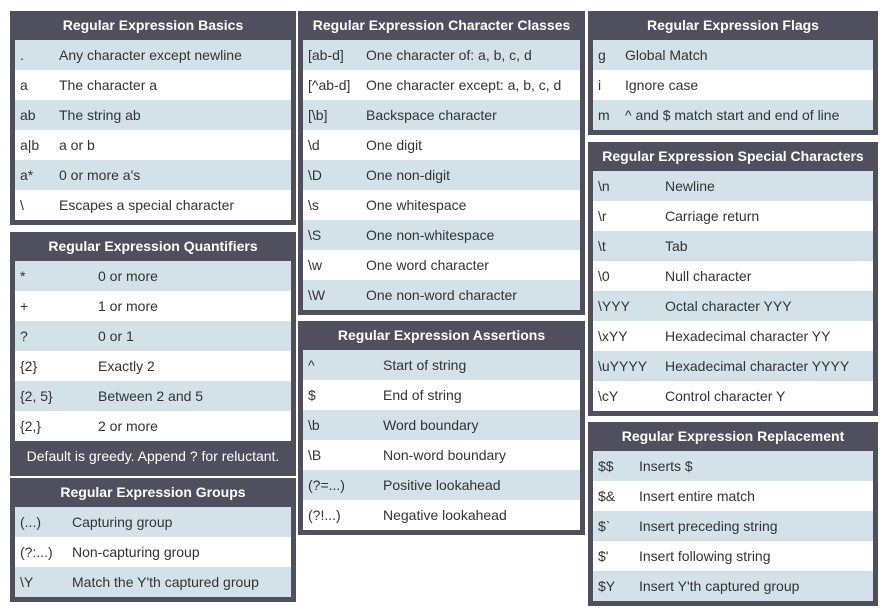  What do you see at coordinates (602, 55) in the screenshot?
I see `syntax: g` at bounding box center [602, 55].